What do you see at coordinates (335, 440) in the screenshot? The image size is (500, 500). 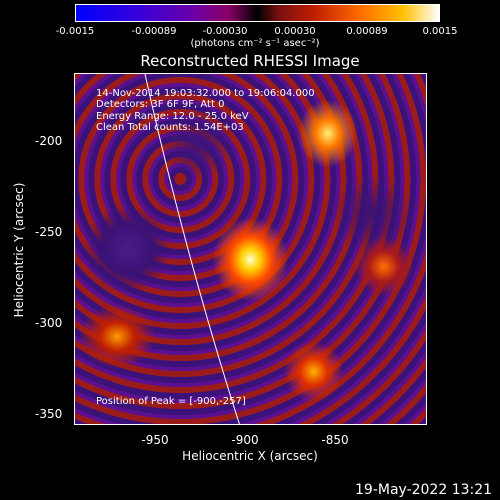 I see `x-tick: -850` at bounding box center [335, 440].